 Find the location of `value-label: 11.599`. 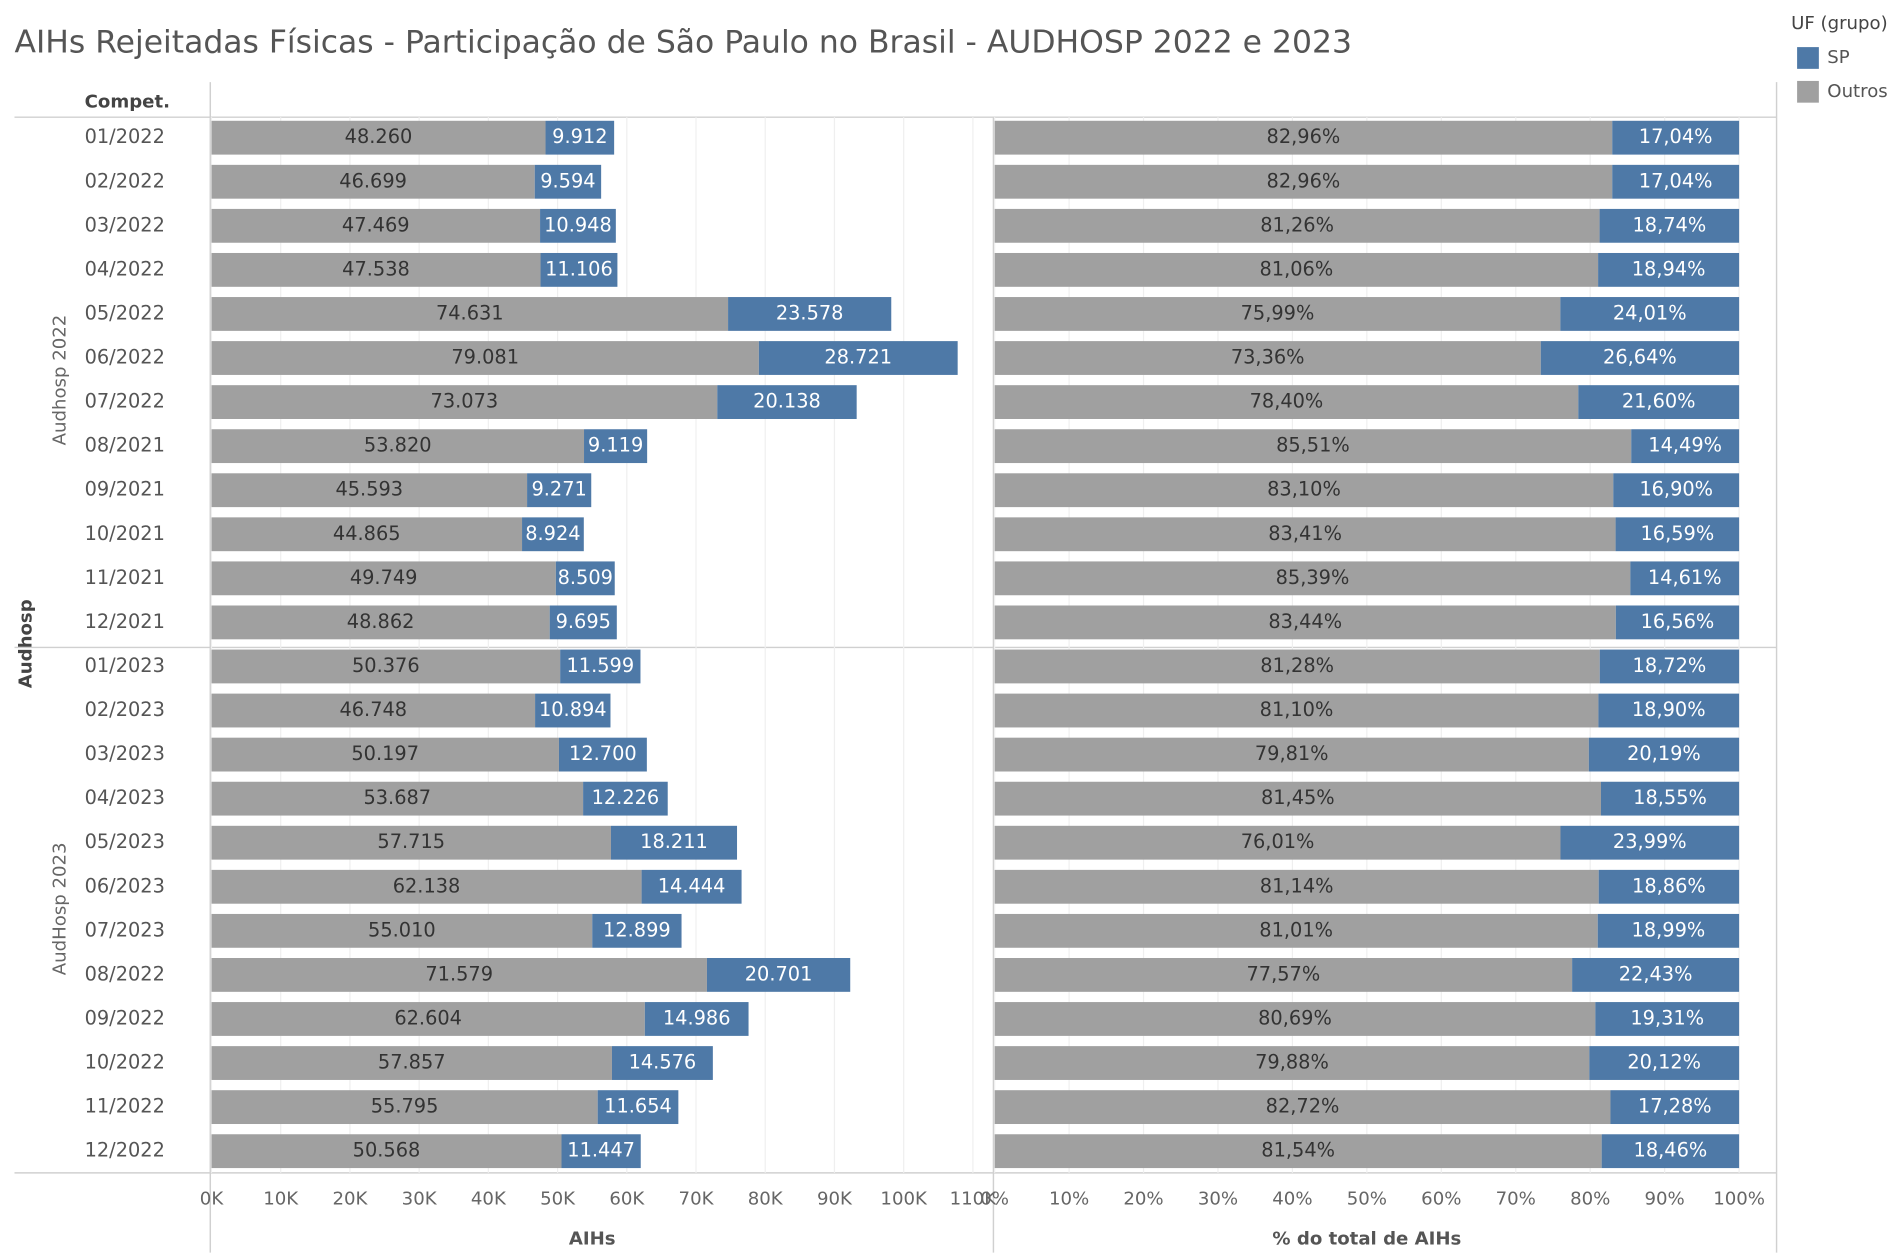

value-label: 11.599 is located at coordinates (600, 665).